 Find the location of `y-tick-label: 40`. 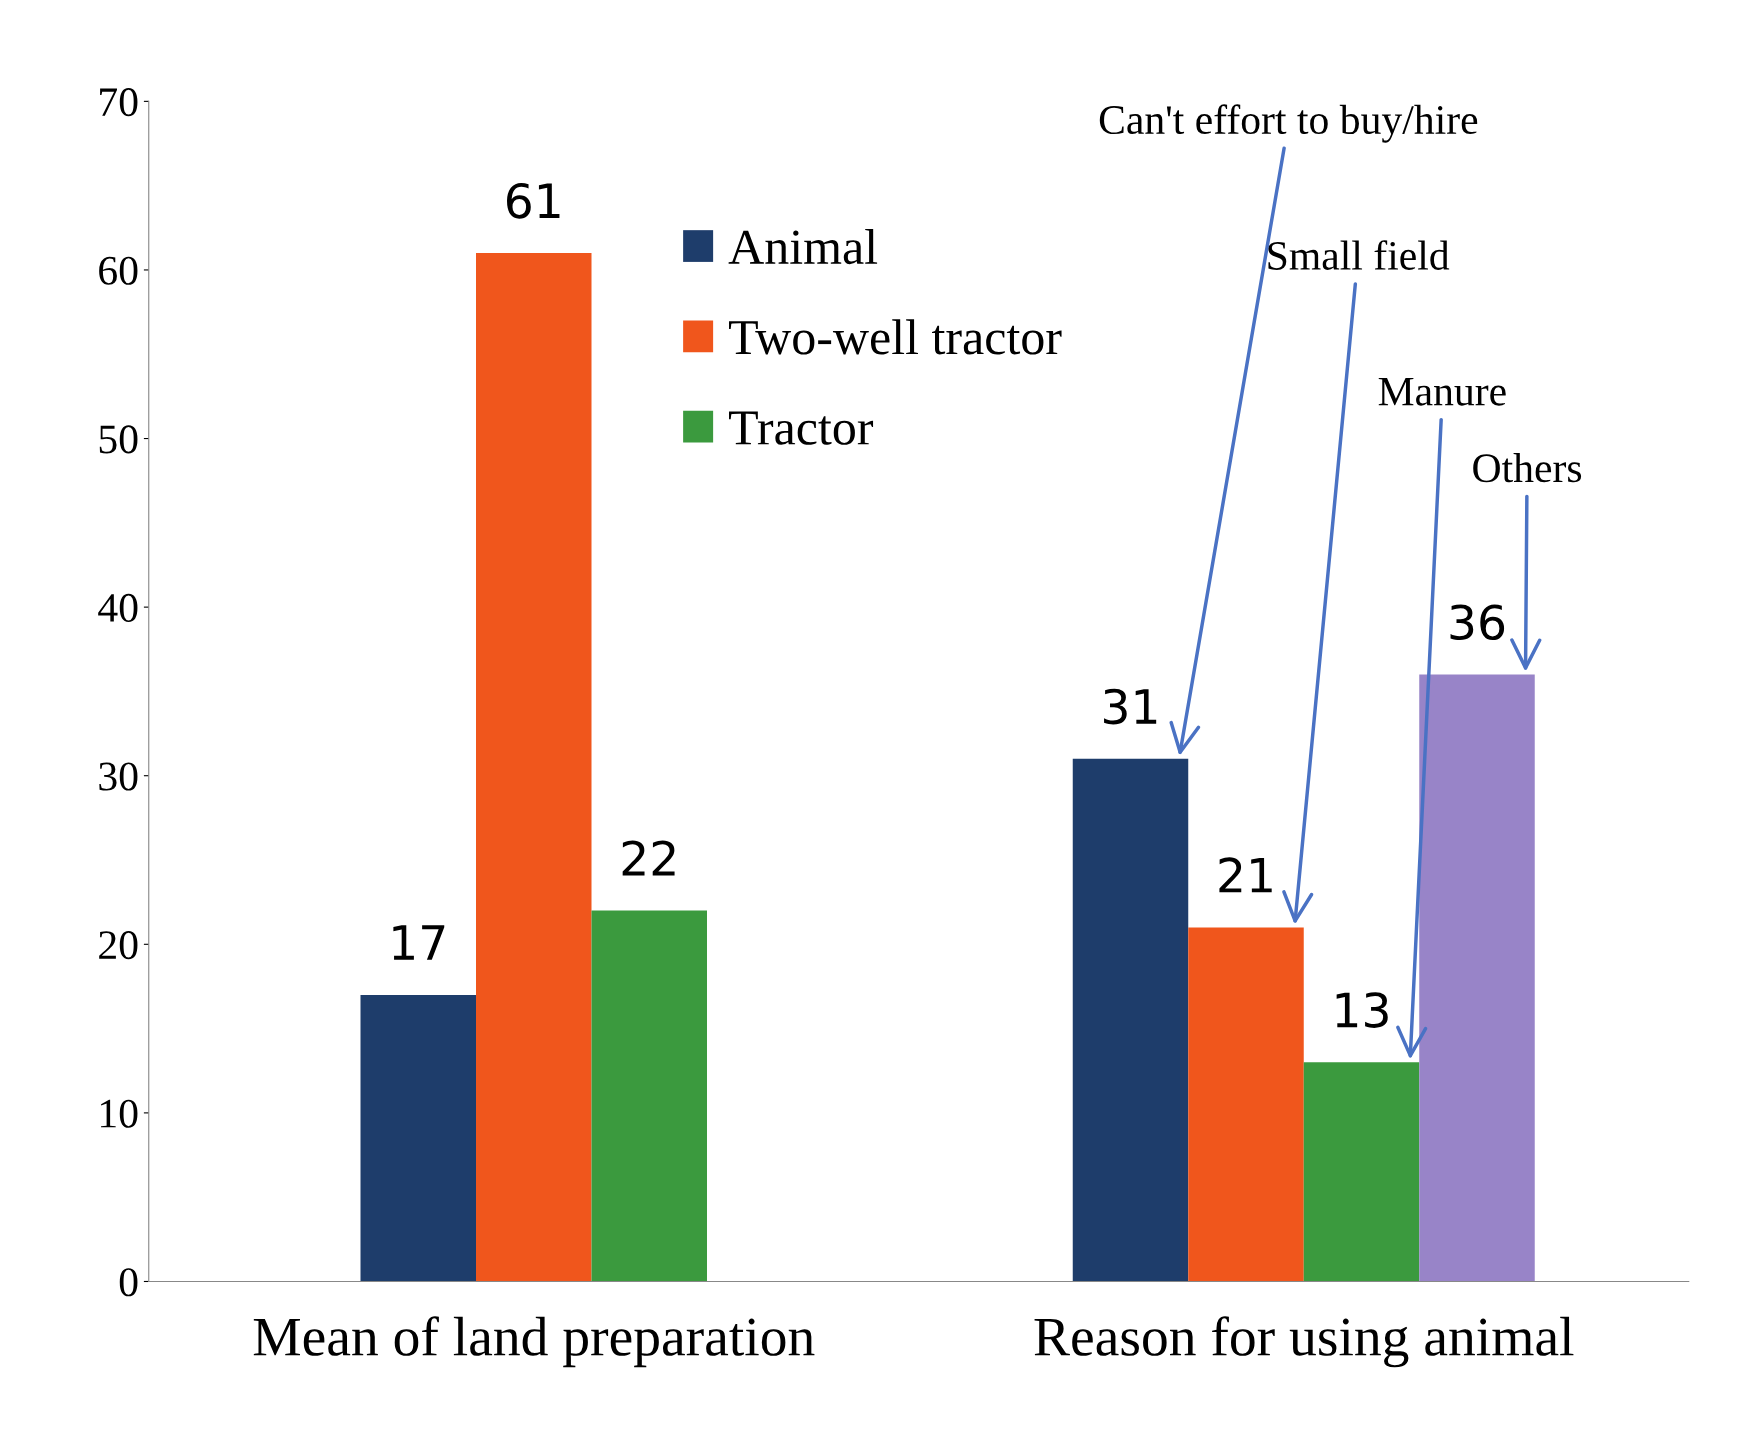

y-tick-label: 40 is located at coordinates (118, 607).